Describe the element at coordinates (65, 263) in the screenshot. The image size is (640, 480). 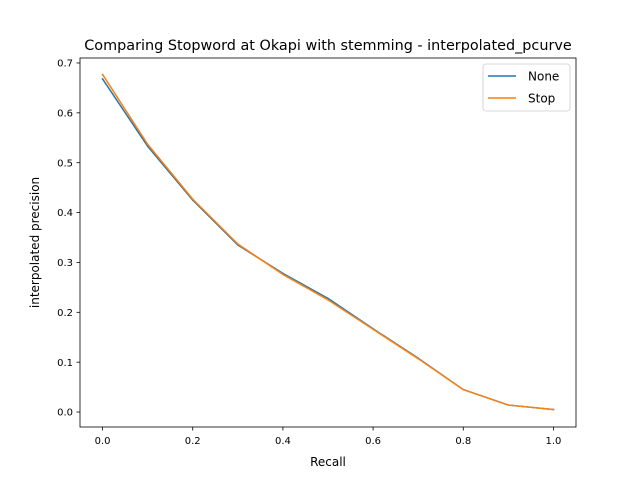
I see `y-tick-label: 0.3` at that location.